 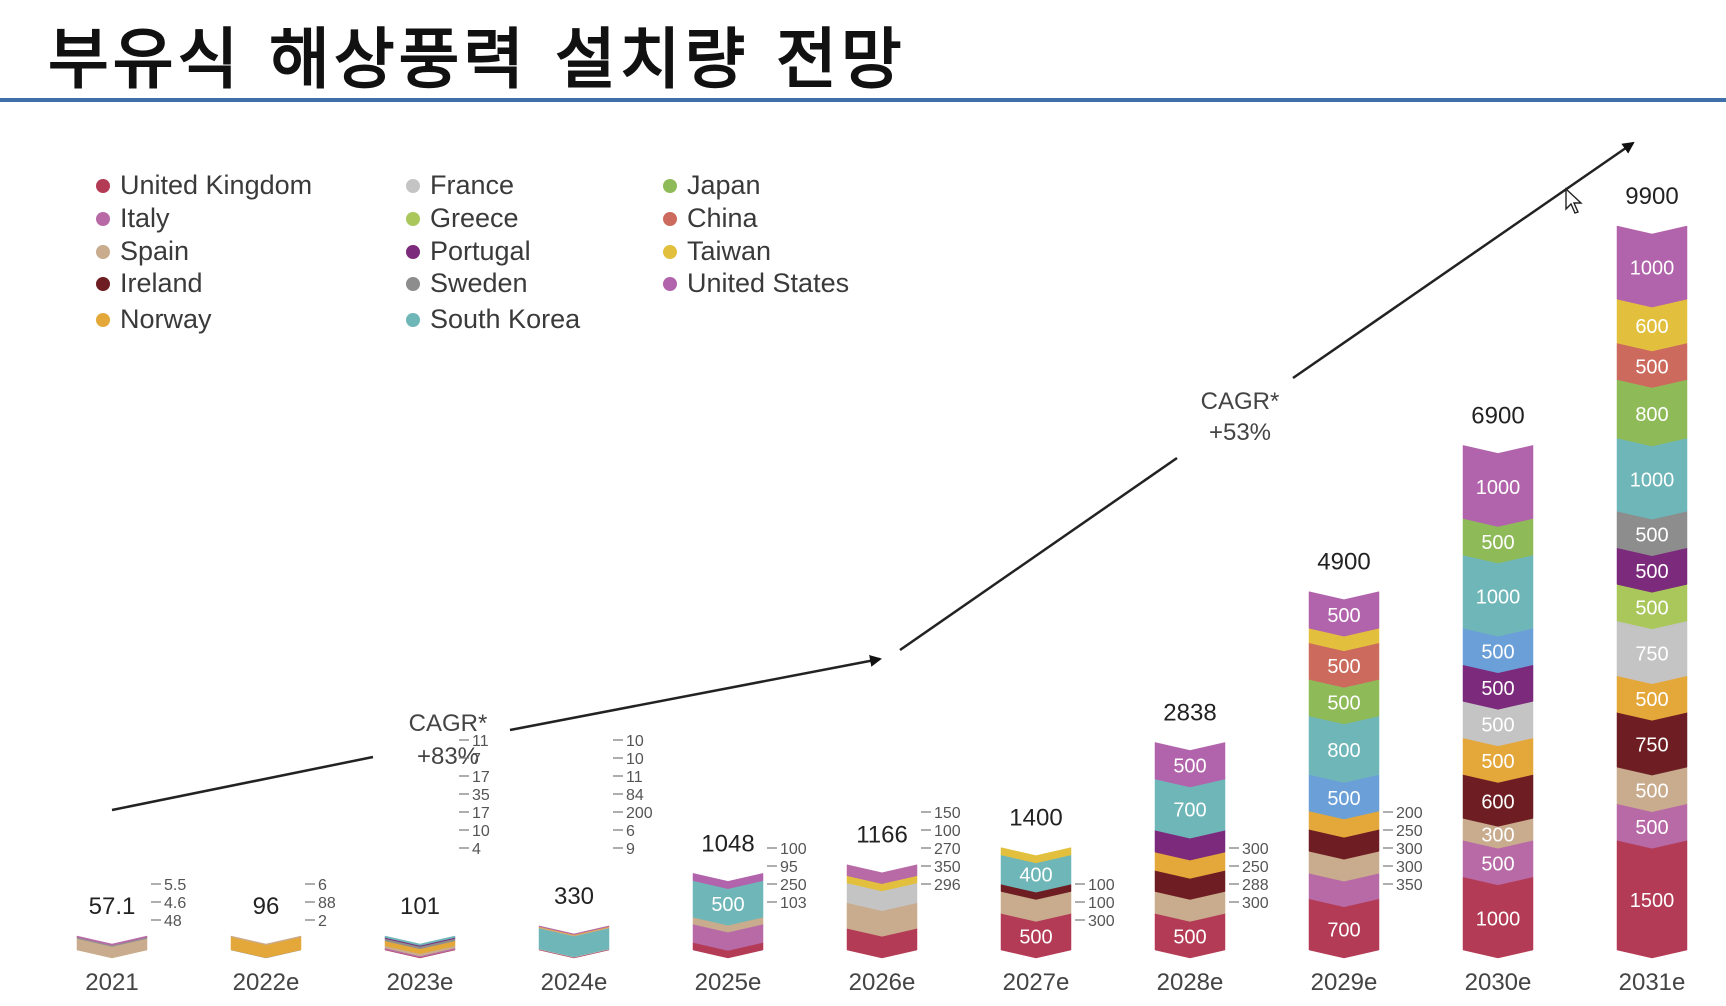 What do you see at coordinates (1344, 982) in the screenshot?
I see `x-tick-label: 2029e` at bounding box center [1344, 982].